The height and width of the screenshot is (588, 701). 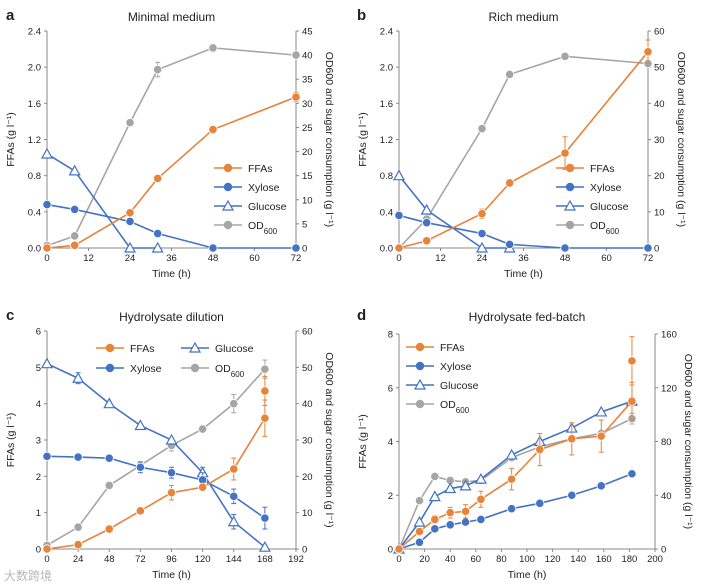 I want to click on x-tick-label: 40, so click(x=450, y=559).